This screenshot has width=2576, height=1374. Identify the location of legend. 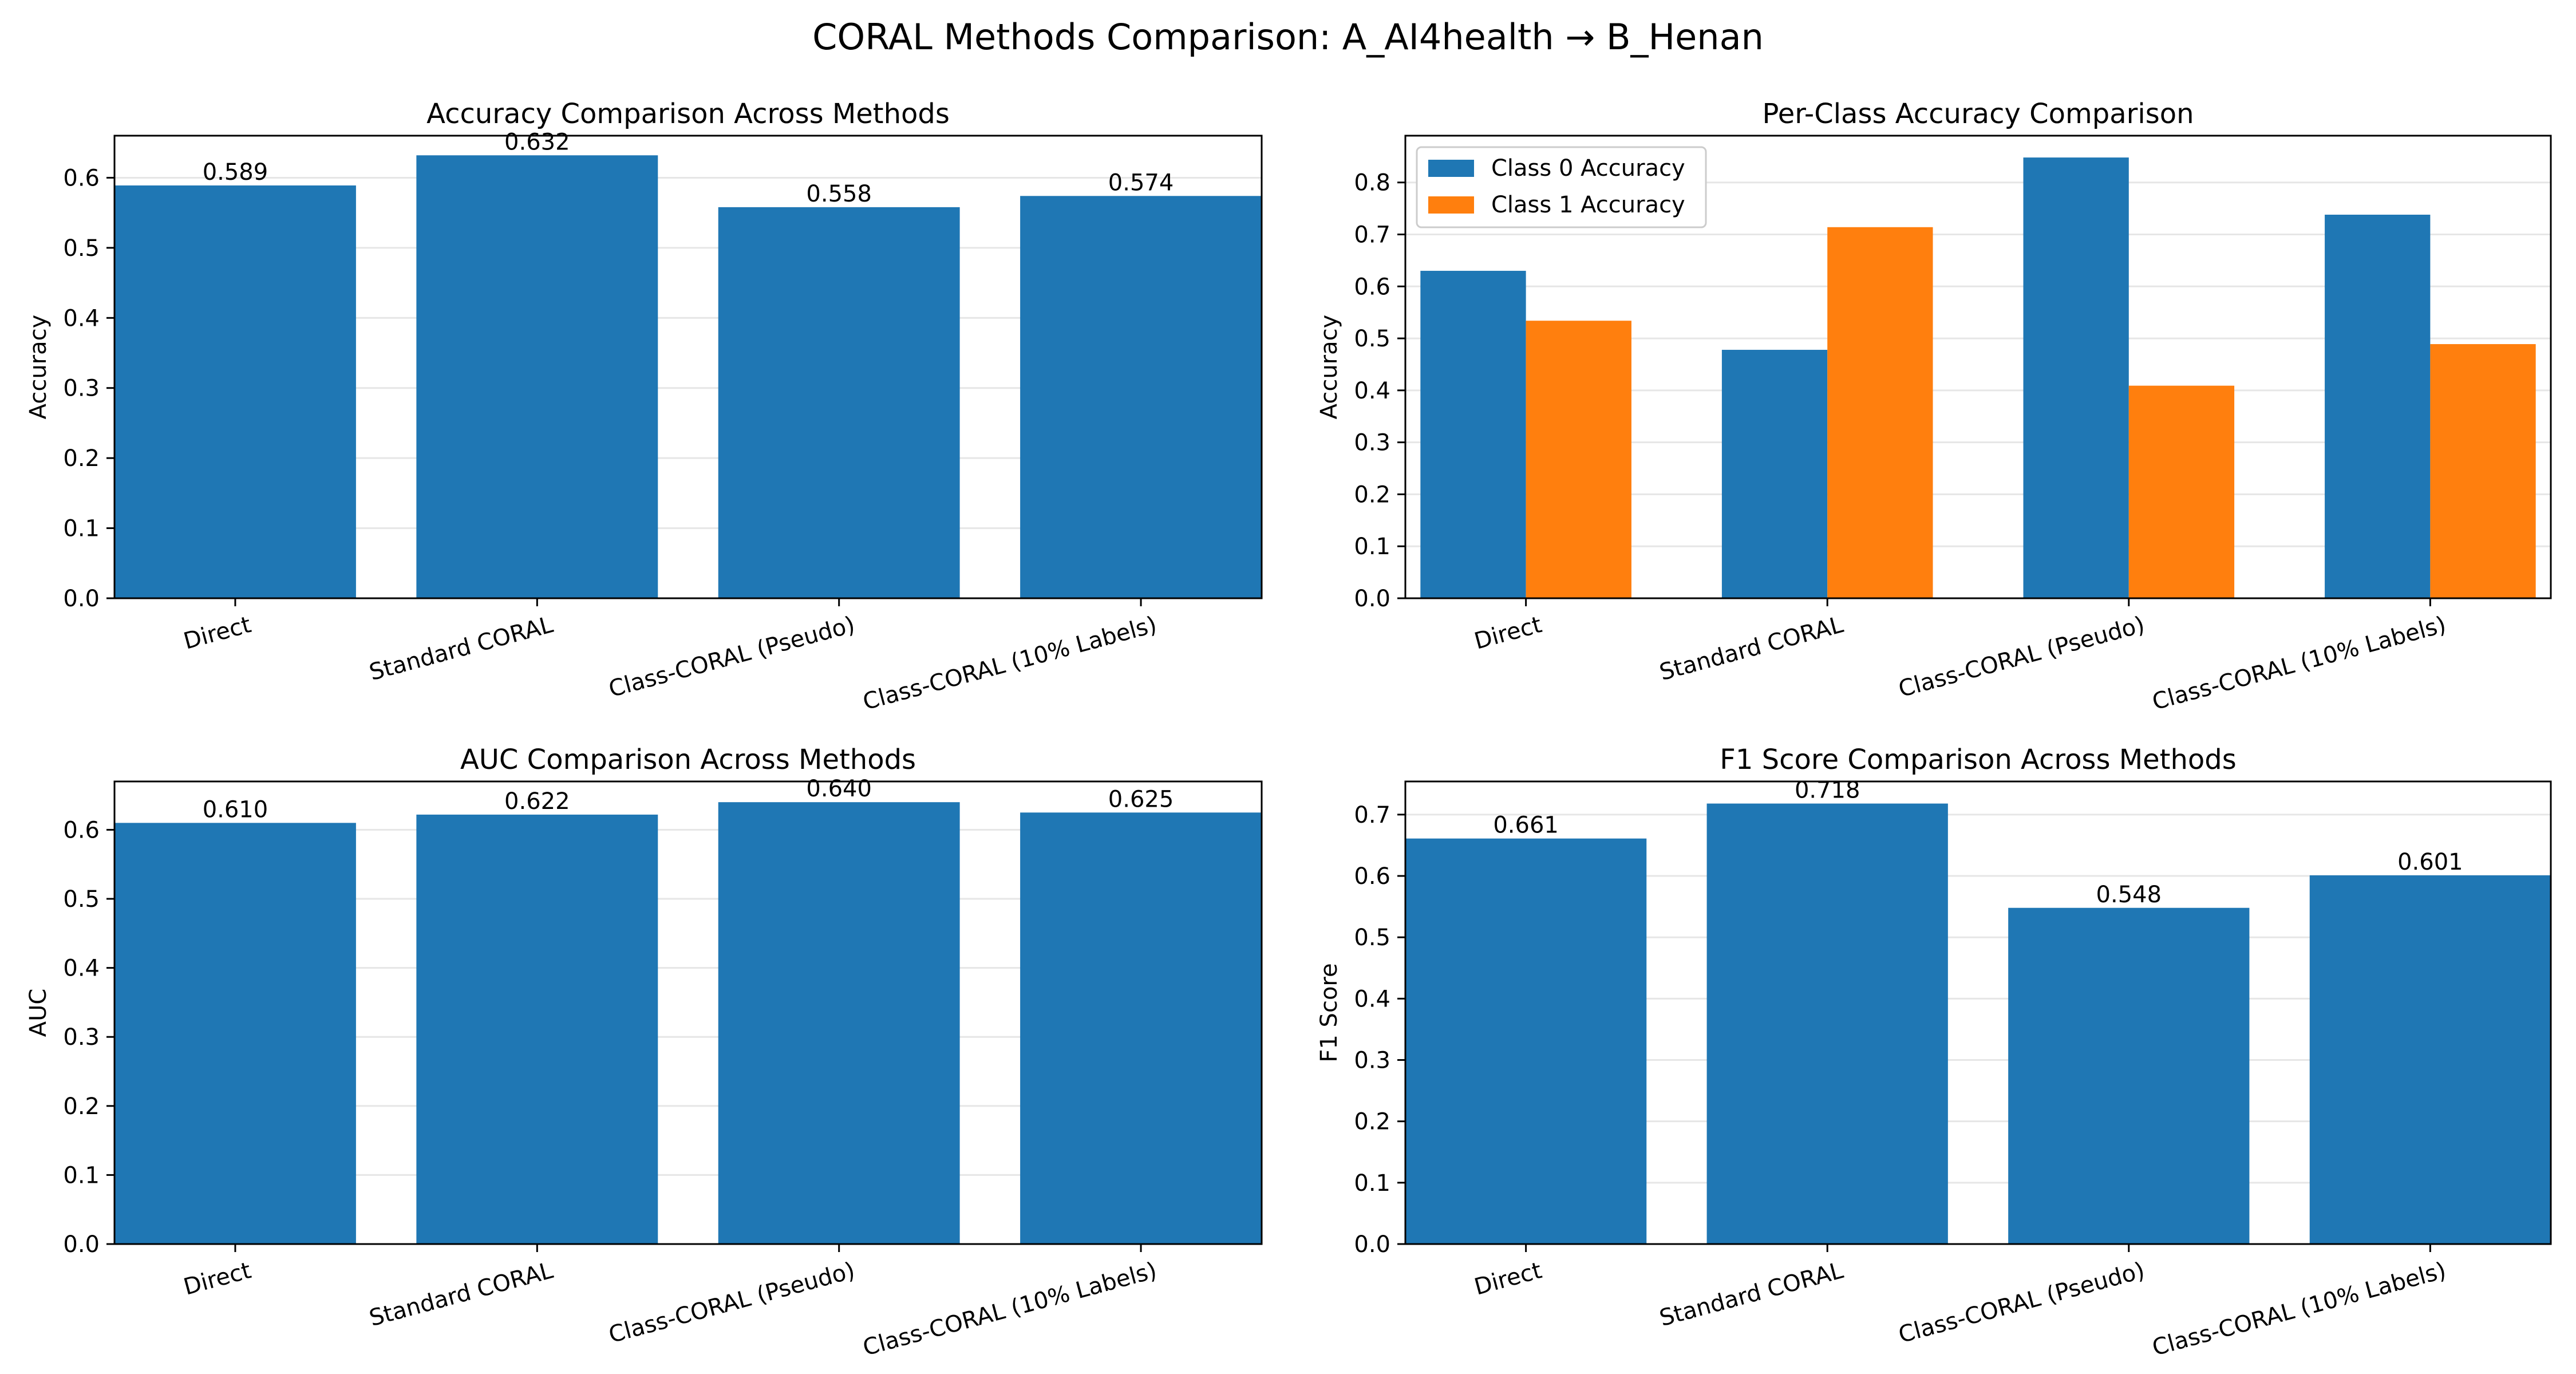
(1561, 187).